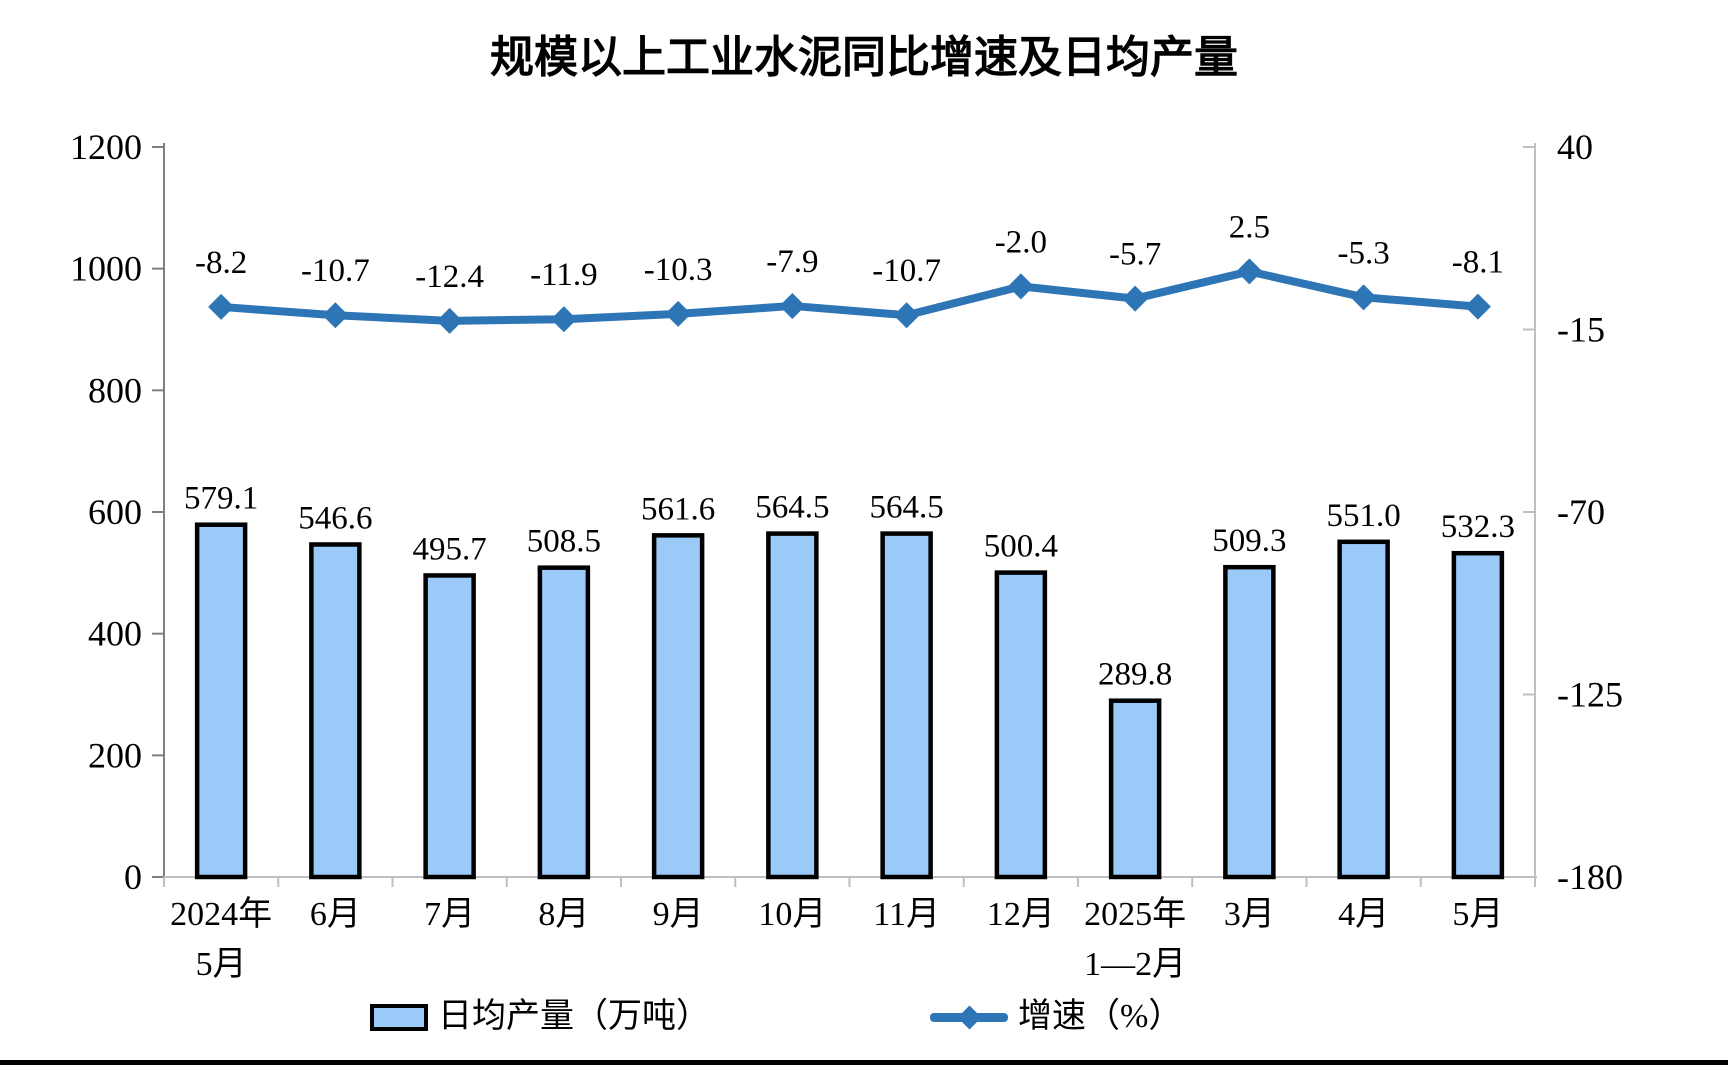 This screenshot has width=1728, height=1068. I want to click on right-axis-tick-label: 40, so click(1575, 147).